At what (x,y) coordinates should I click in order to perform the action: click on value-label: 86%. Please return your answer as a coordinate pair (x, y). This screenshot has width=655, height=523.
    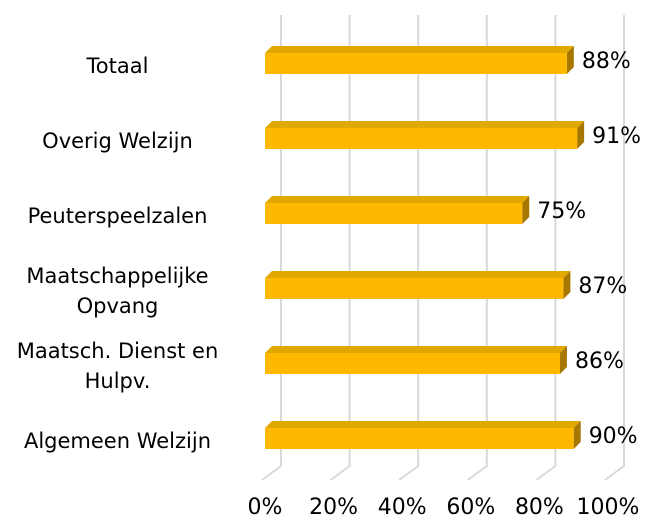
    Looking at the image, I should click on (599, 361).